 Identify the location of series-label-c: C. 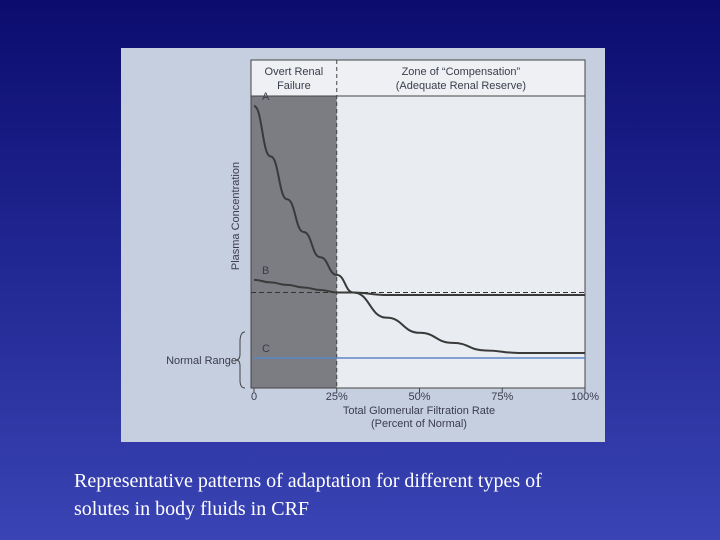
(266, 349).